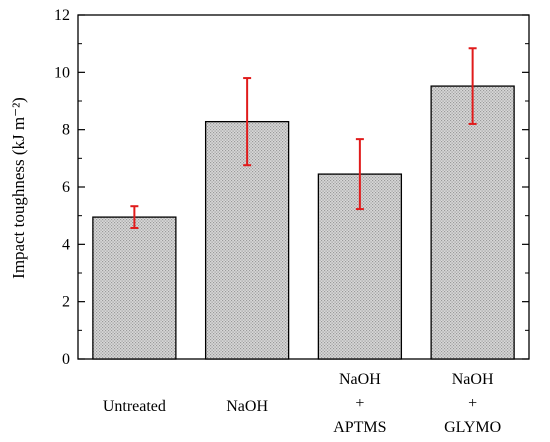  What do you see at coordinates (472, 427) in the screenshot?
I see `x-category-label: GLYMO` at bounding box center [472, 427].